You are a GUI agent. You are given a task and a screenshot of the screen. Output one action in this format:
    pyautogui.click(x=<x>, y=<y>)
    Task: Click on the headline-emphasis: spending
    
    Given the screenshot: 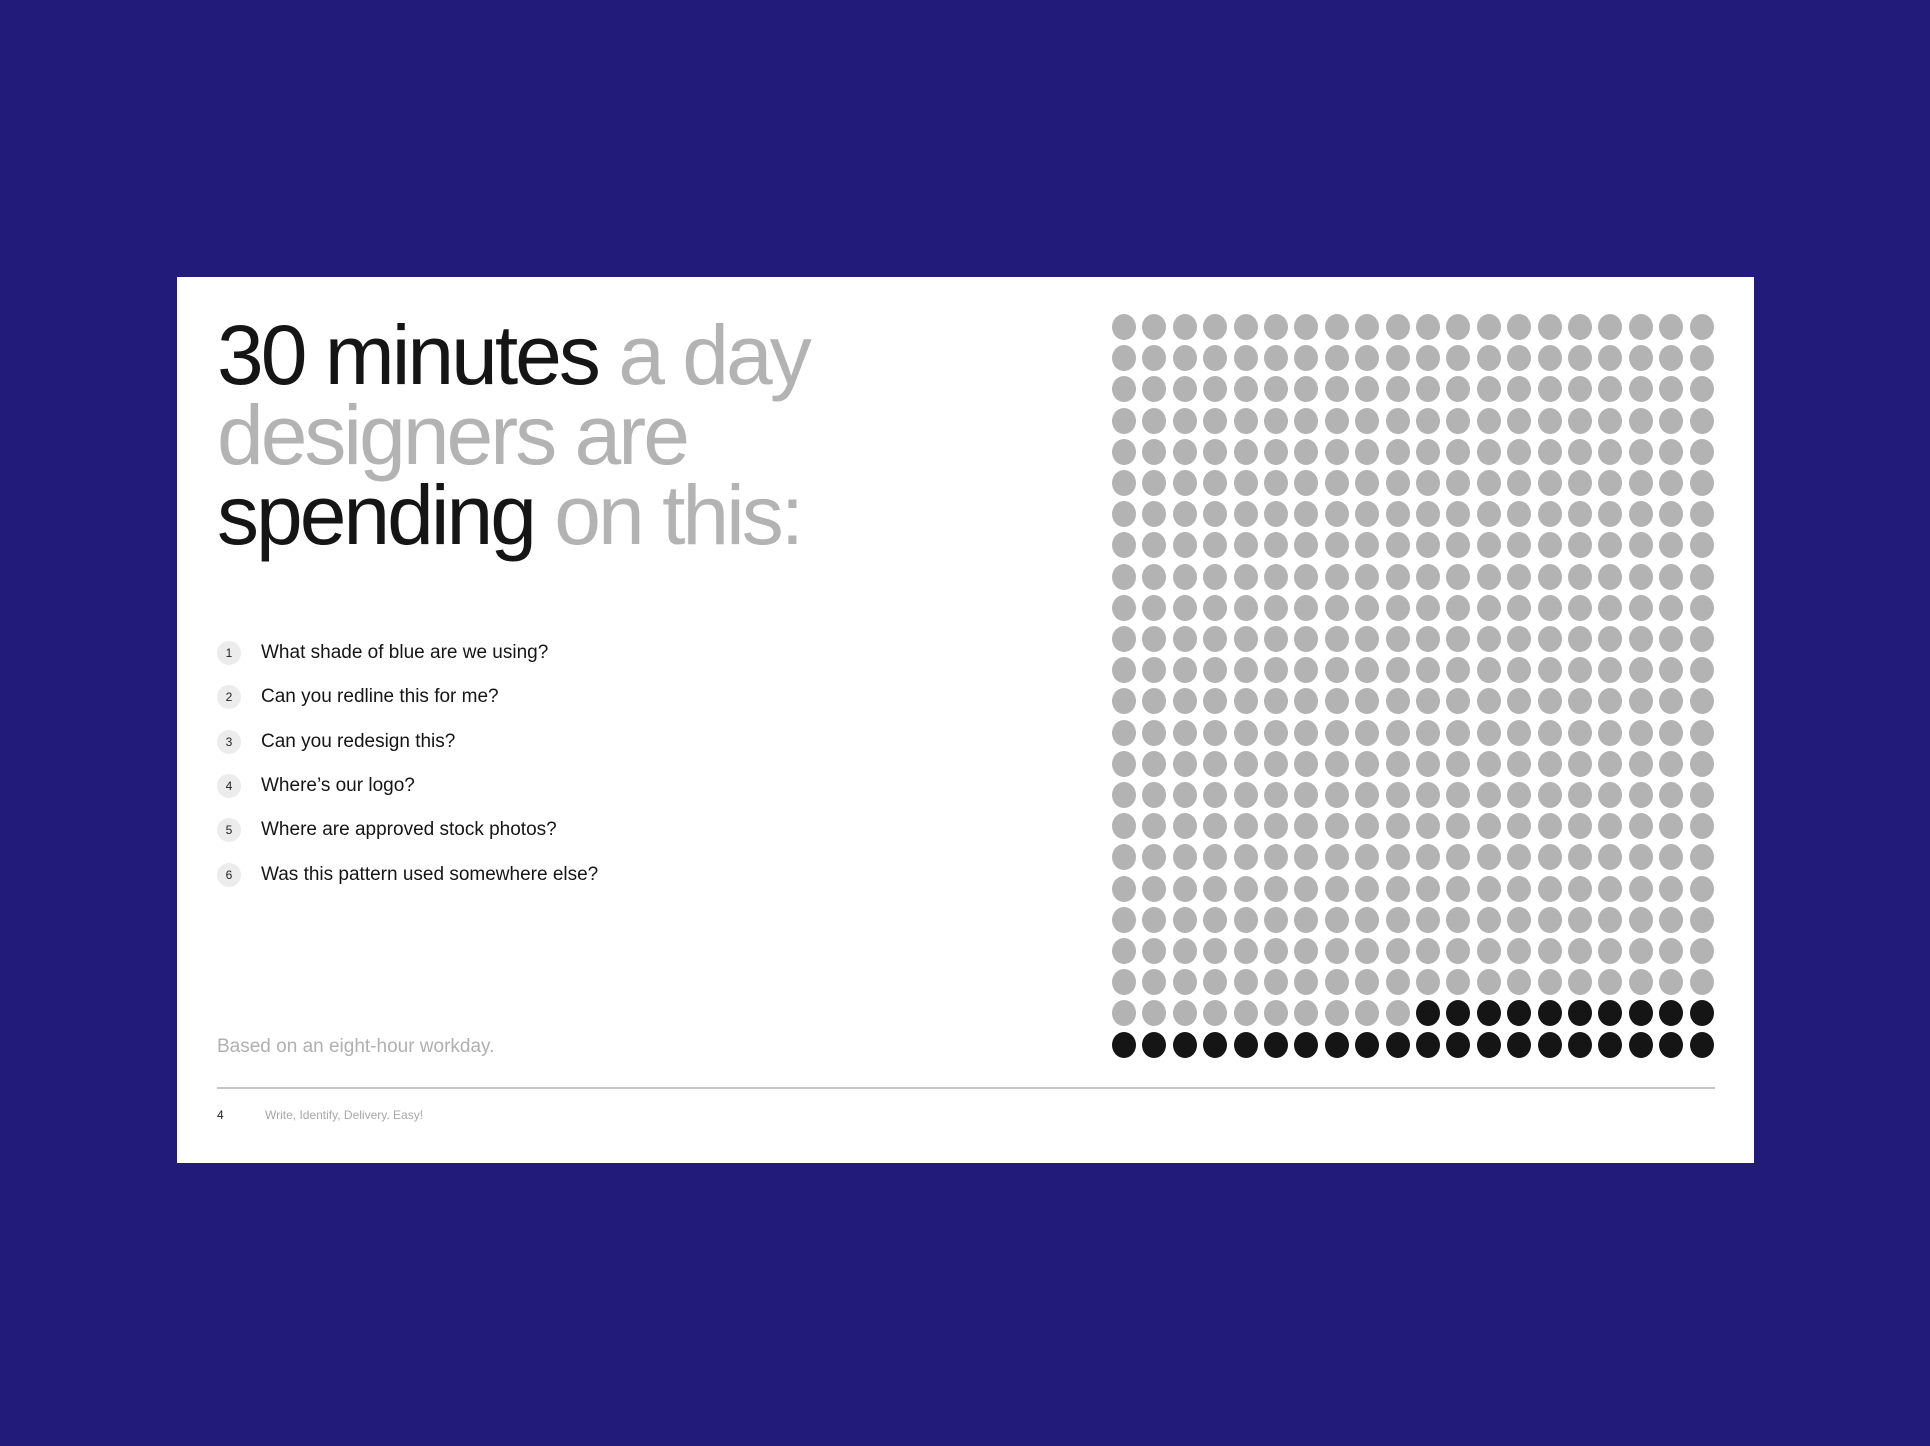 What is the action you would take?
    pyautogui.click(x=377, y=515)
    